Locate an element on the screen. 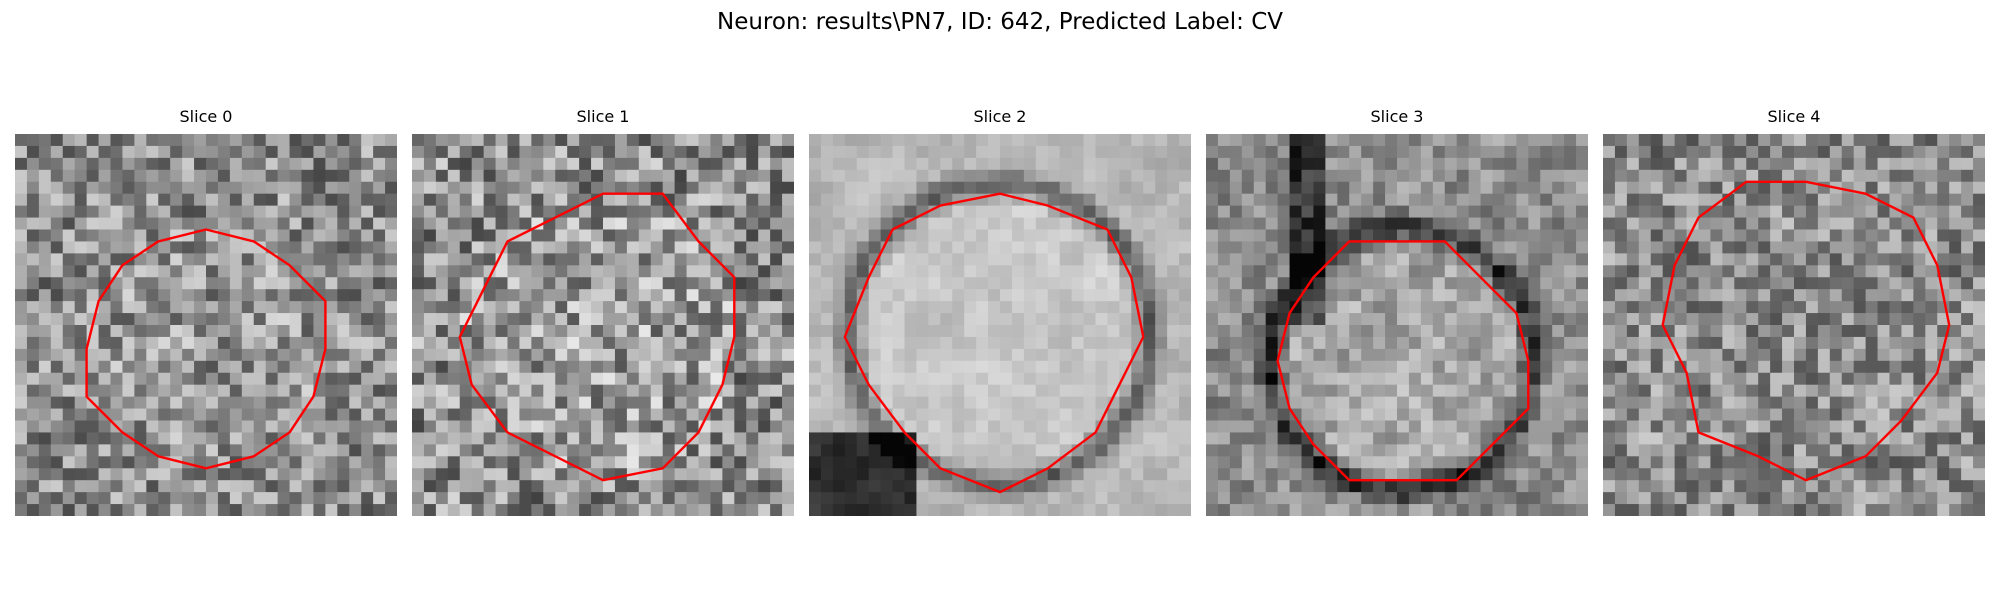 This screenshot has width=2000, height=600. slice-title: Slice 2 is located at coordinates (1000, 116).